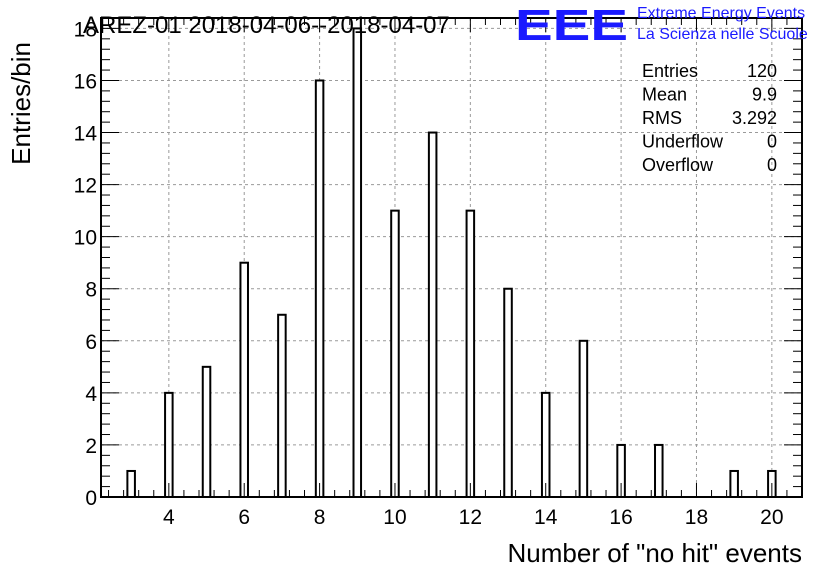 The image size is (836, 572). I want to click on x-tick-label: 18, so click(696, 517).